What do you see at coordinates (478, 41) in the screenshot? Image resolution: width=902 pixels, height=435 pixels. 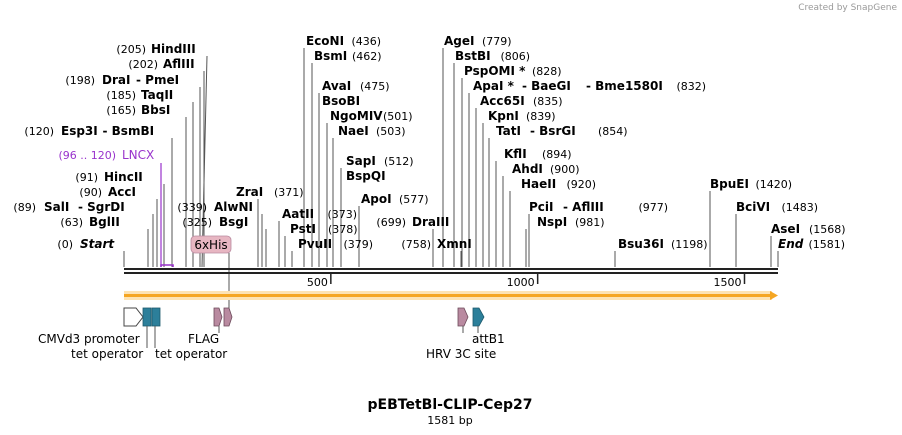 I see `enzyme-site-agei: AgeI (779)` at bounding box center [478, 41].